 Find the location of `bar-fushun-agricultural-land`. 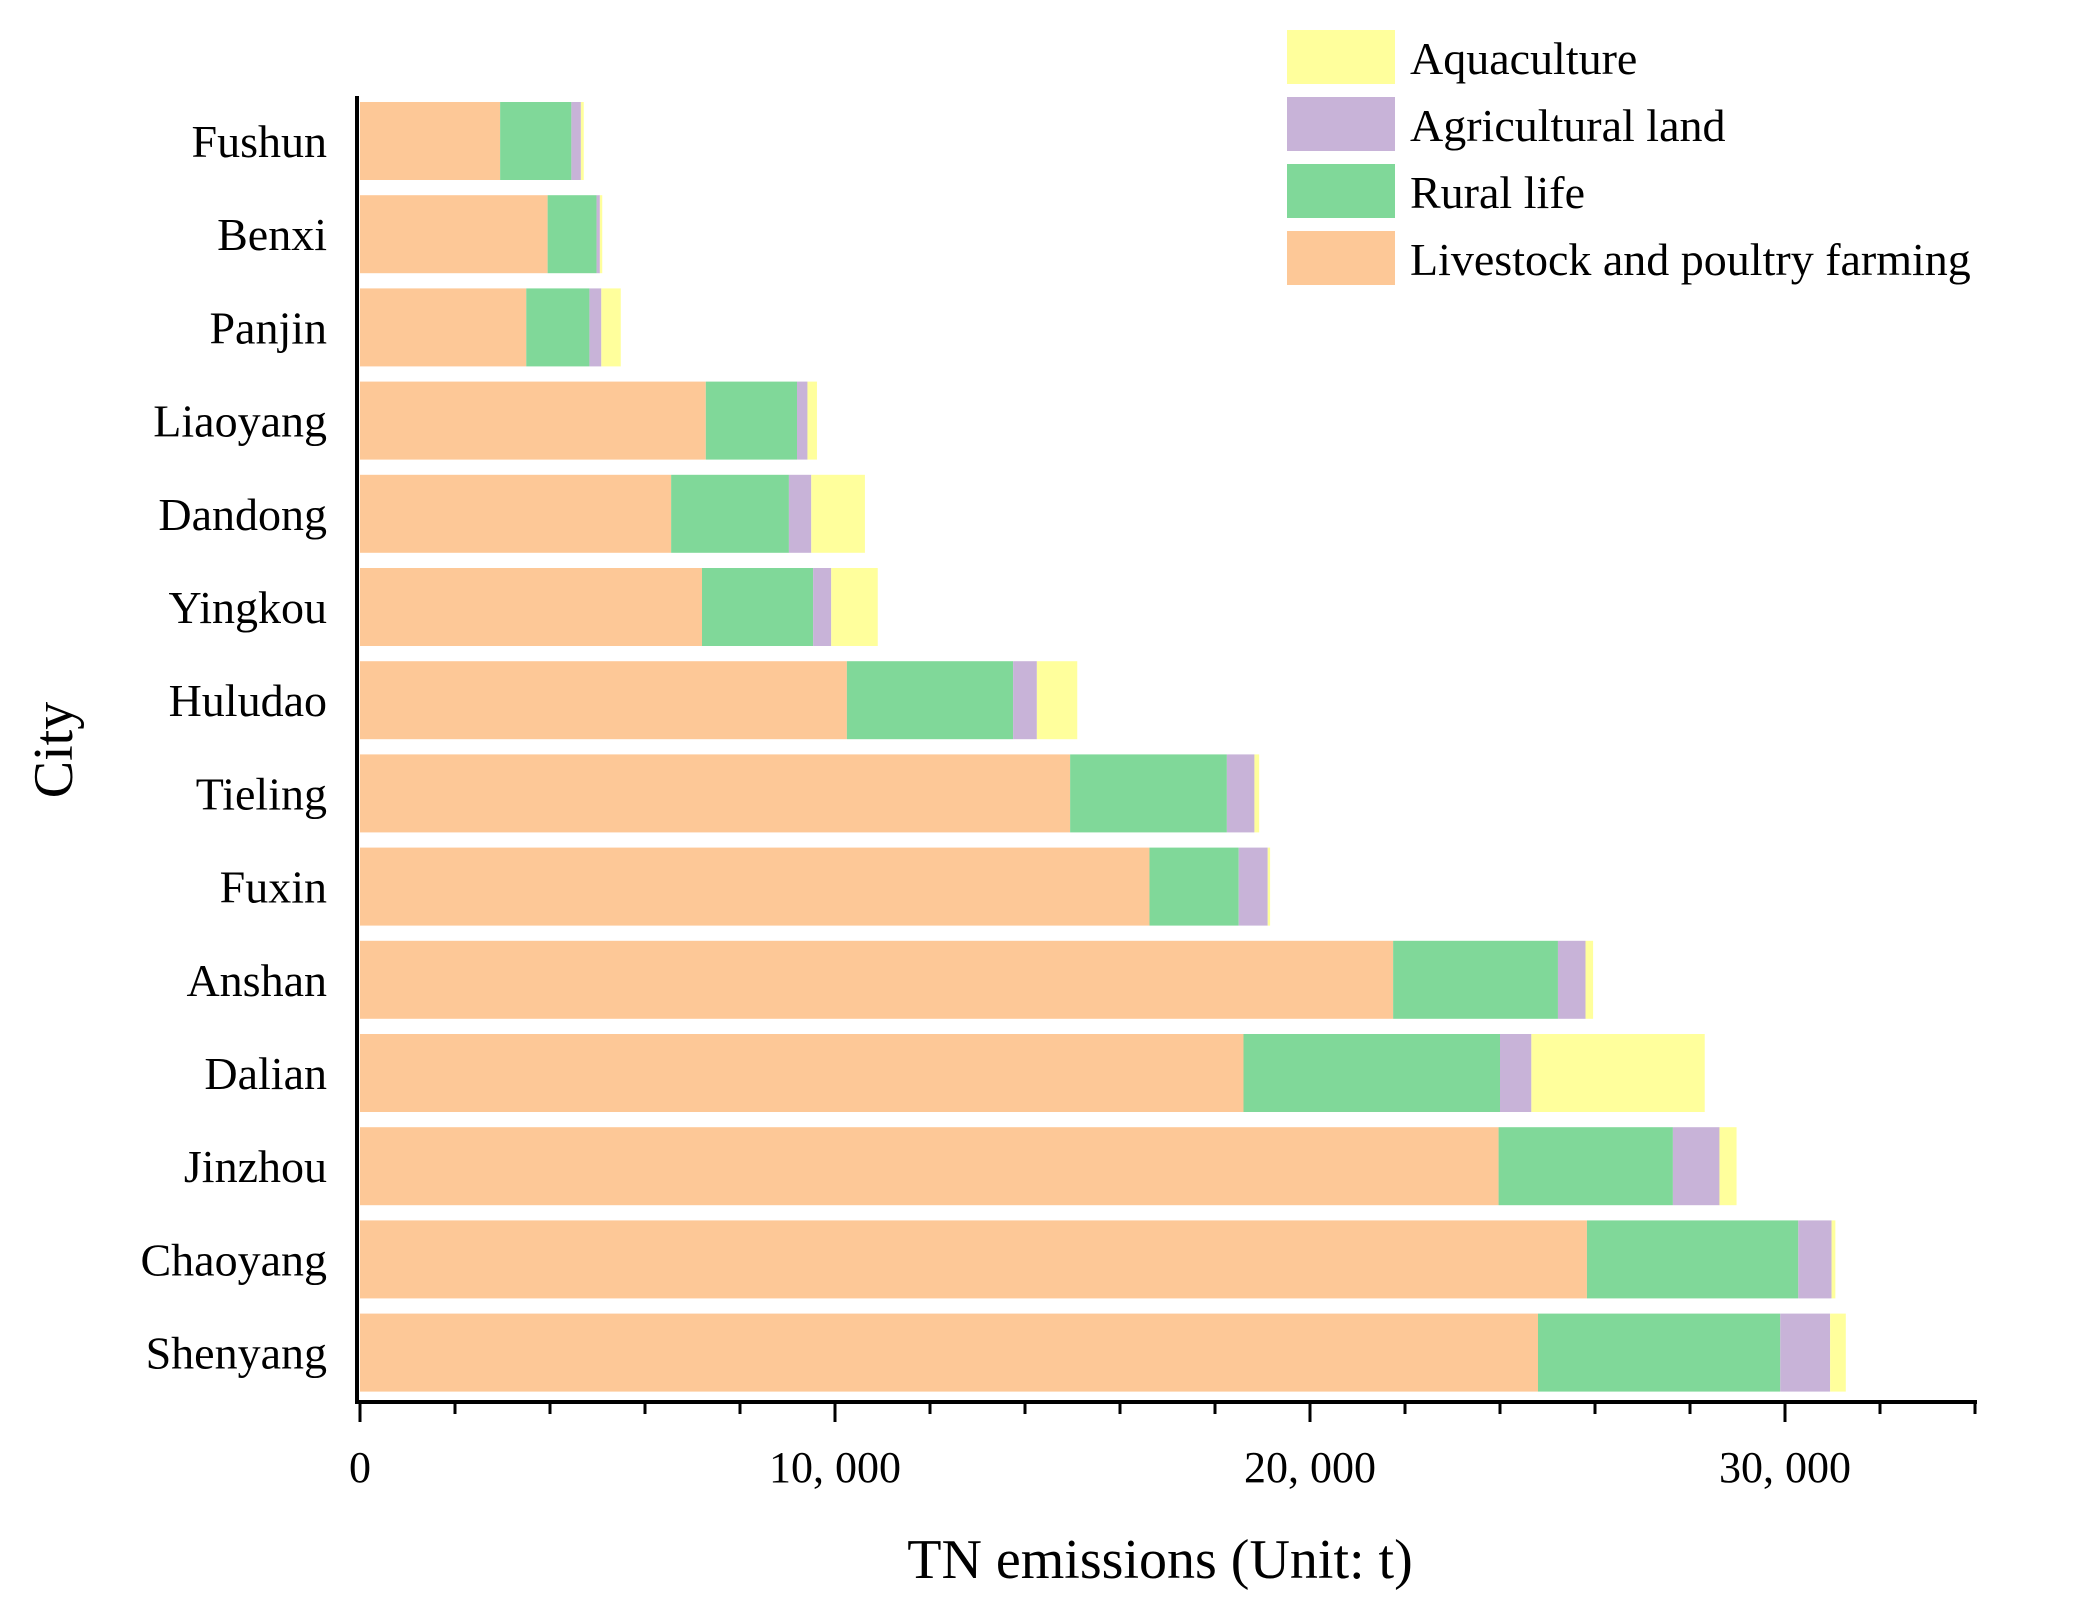

bar-fushun-agricultural-land is located at coordinates (576, 141).